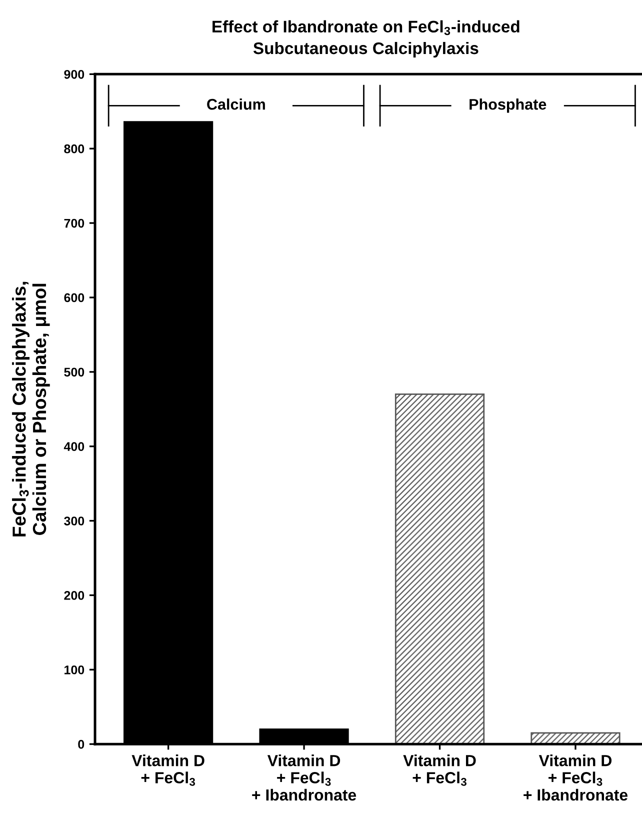  I want to click on chart-title: Effect of Ibandronate on FeCl$_{3}$-induced Subcutaneous Calciphylaxis, so click(366, 39).